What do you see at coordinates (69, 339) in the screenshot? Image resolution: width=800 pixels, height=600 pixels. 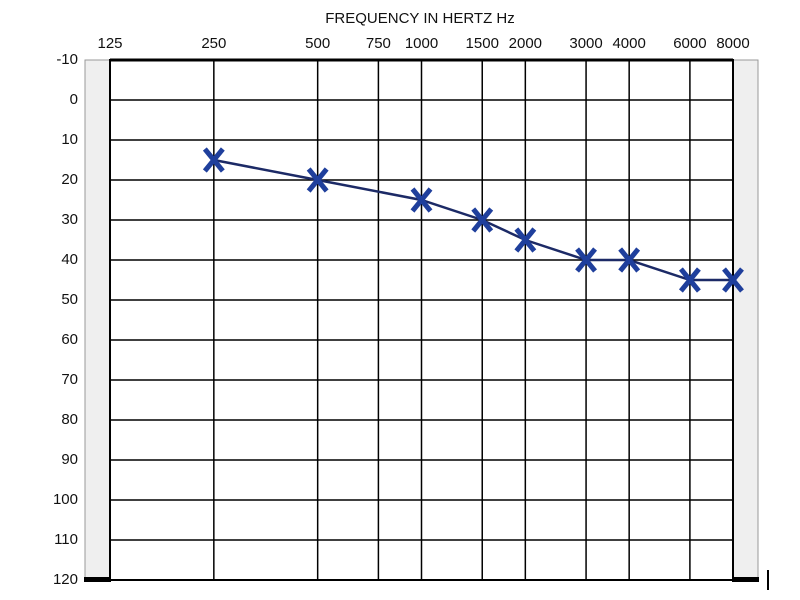 I see `y-tick-label: 60` at bounding box center [69, 339].